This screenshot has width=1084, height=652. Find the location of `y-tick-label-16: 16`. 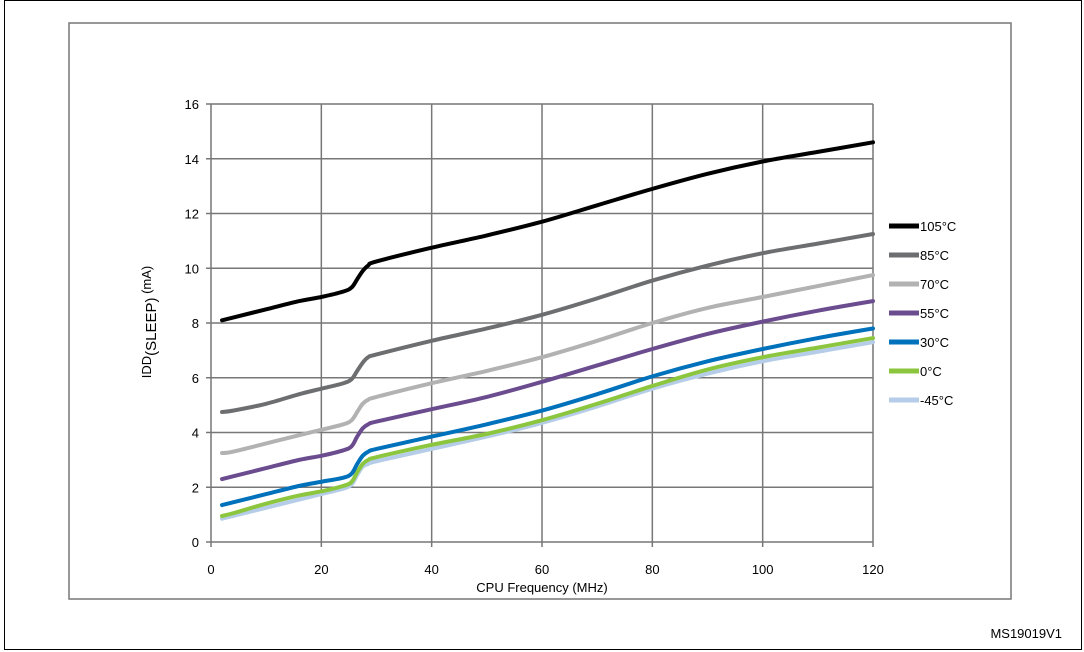

y-tick-label-16: 16 is located at coordinates (192, 104).